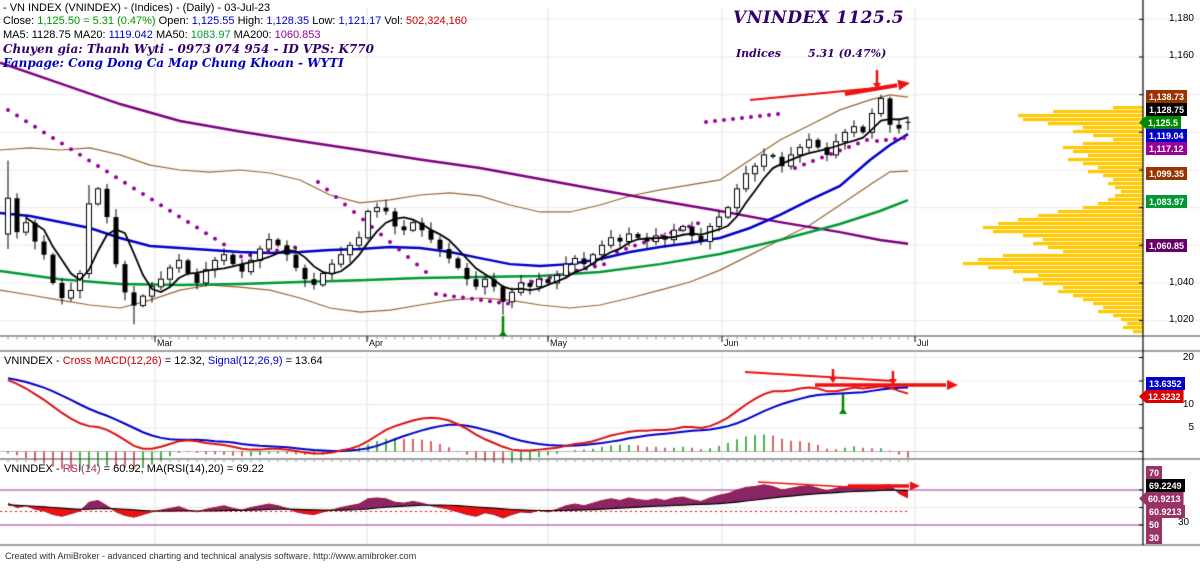 The height and width of the screenshot is (568, 1200). Describe the element at coordinates (1167, 245) in the screenshot. I see `ma200-tag: 1,060.85` at that location.